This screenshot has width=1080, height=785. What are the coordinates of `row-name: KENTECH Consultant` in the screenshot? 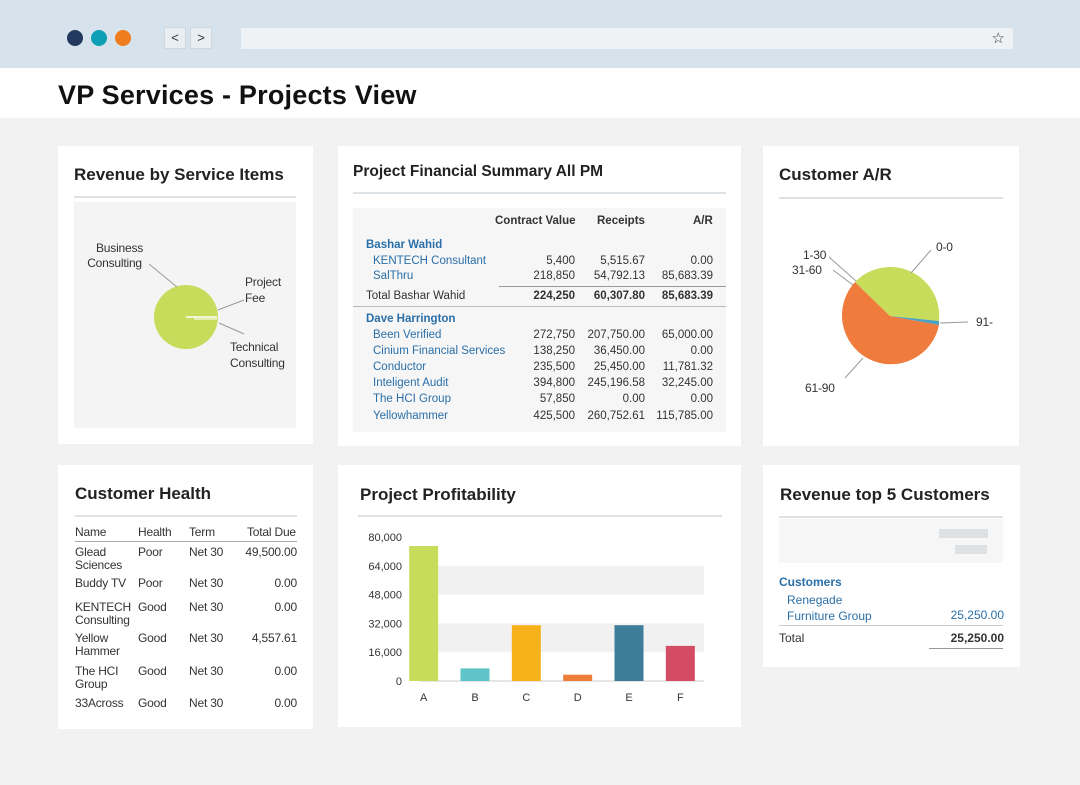 It's located at (430, 261).